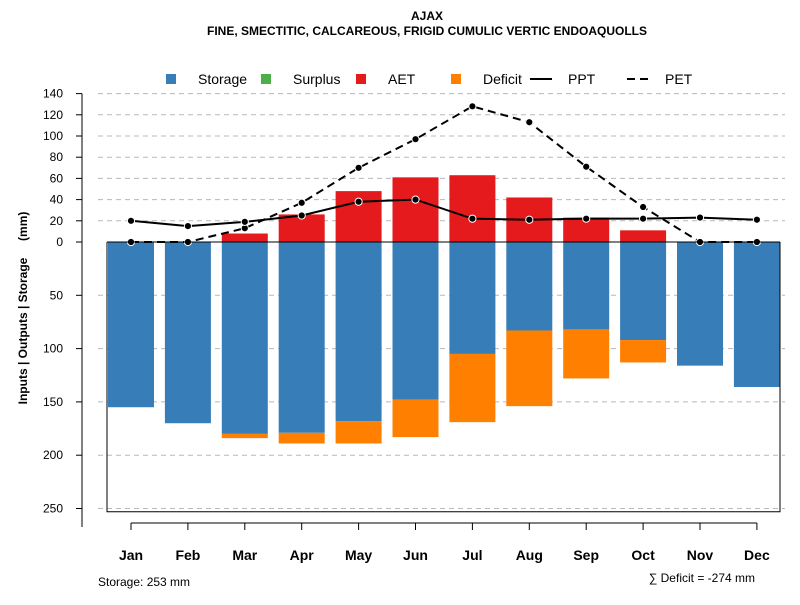 This screenshot has height=605, width=800. What do you see at coordinates (700, 555) in the screenshot?
I see `x-tick-label: Nov` at bounding box center [700, 555].